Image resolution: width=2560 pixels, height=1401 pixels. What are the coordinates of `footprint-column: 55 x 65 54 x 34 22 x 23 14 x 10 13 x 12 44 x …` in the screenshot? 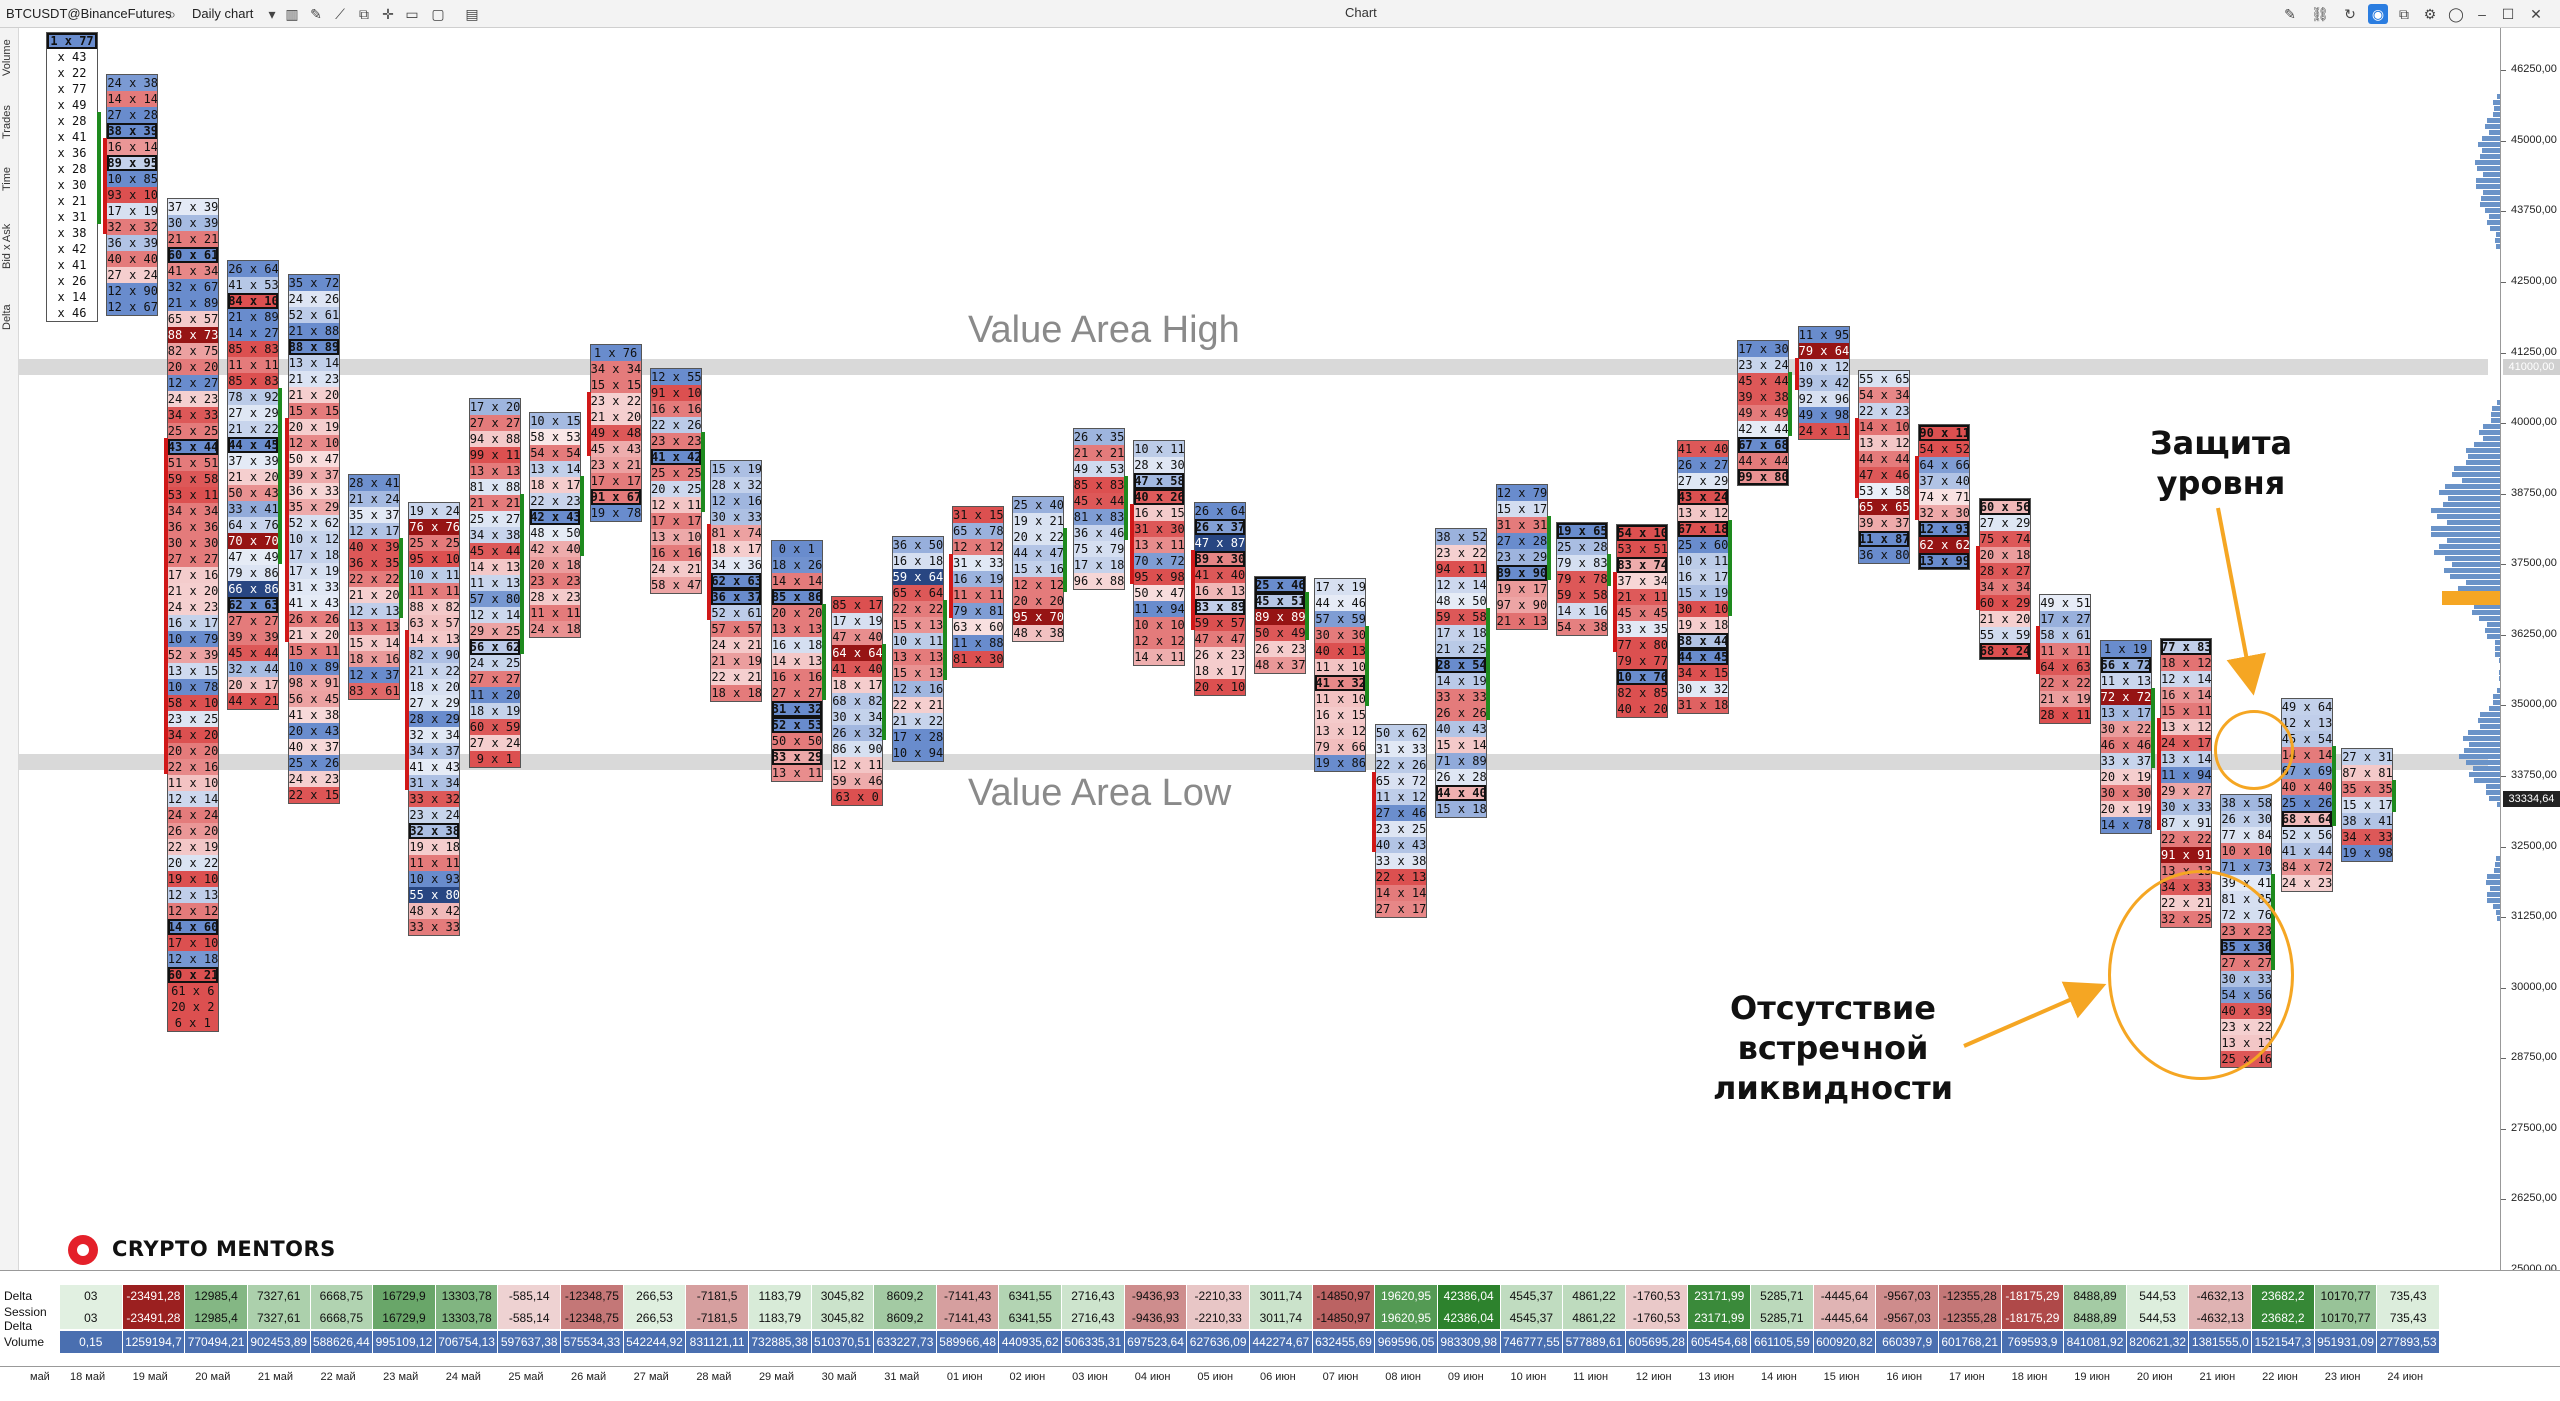 It's located at (1884, 467).